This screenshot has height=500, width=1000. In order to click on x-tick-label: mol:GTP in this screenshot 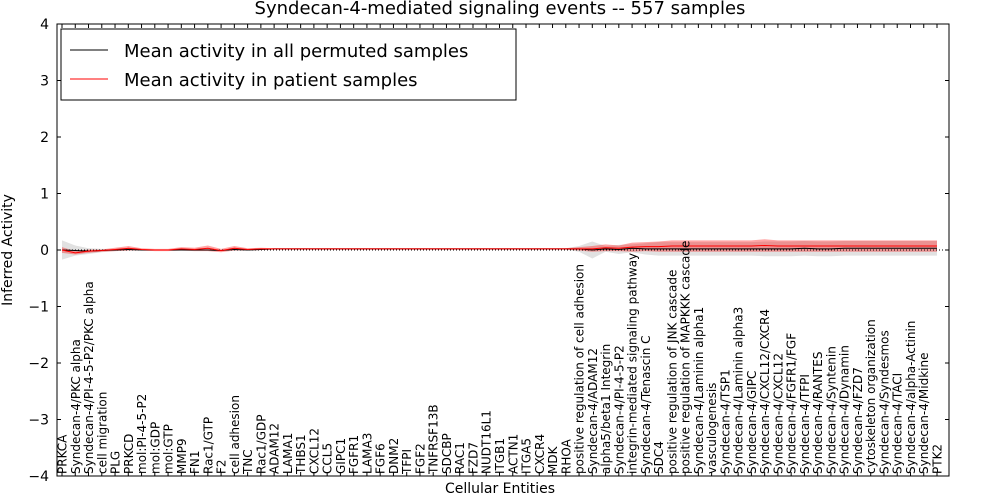, I will do `click(169, 449)`.